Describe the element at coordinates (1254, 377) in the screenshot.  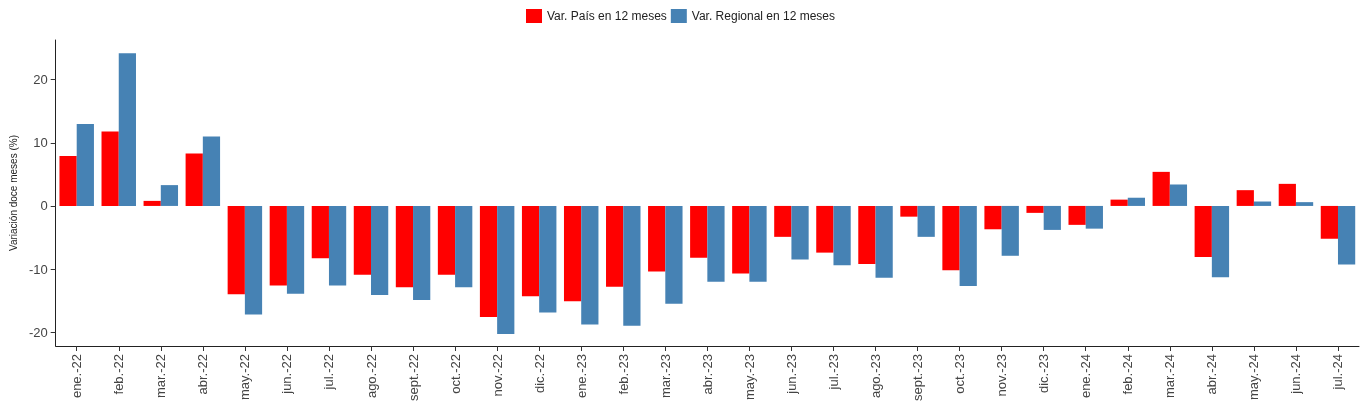
I see `x-tick-label: may.-24` at that location.